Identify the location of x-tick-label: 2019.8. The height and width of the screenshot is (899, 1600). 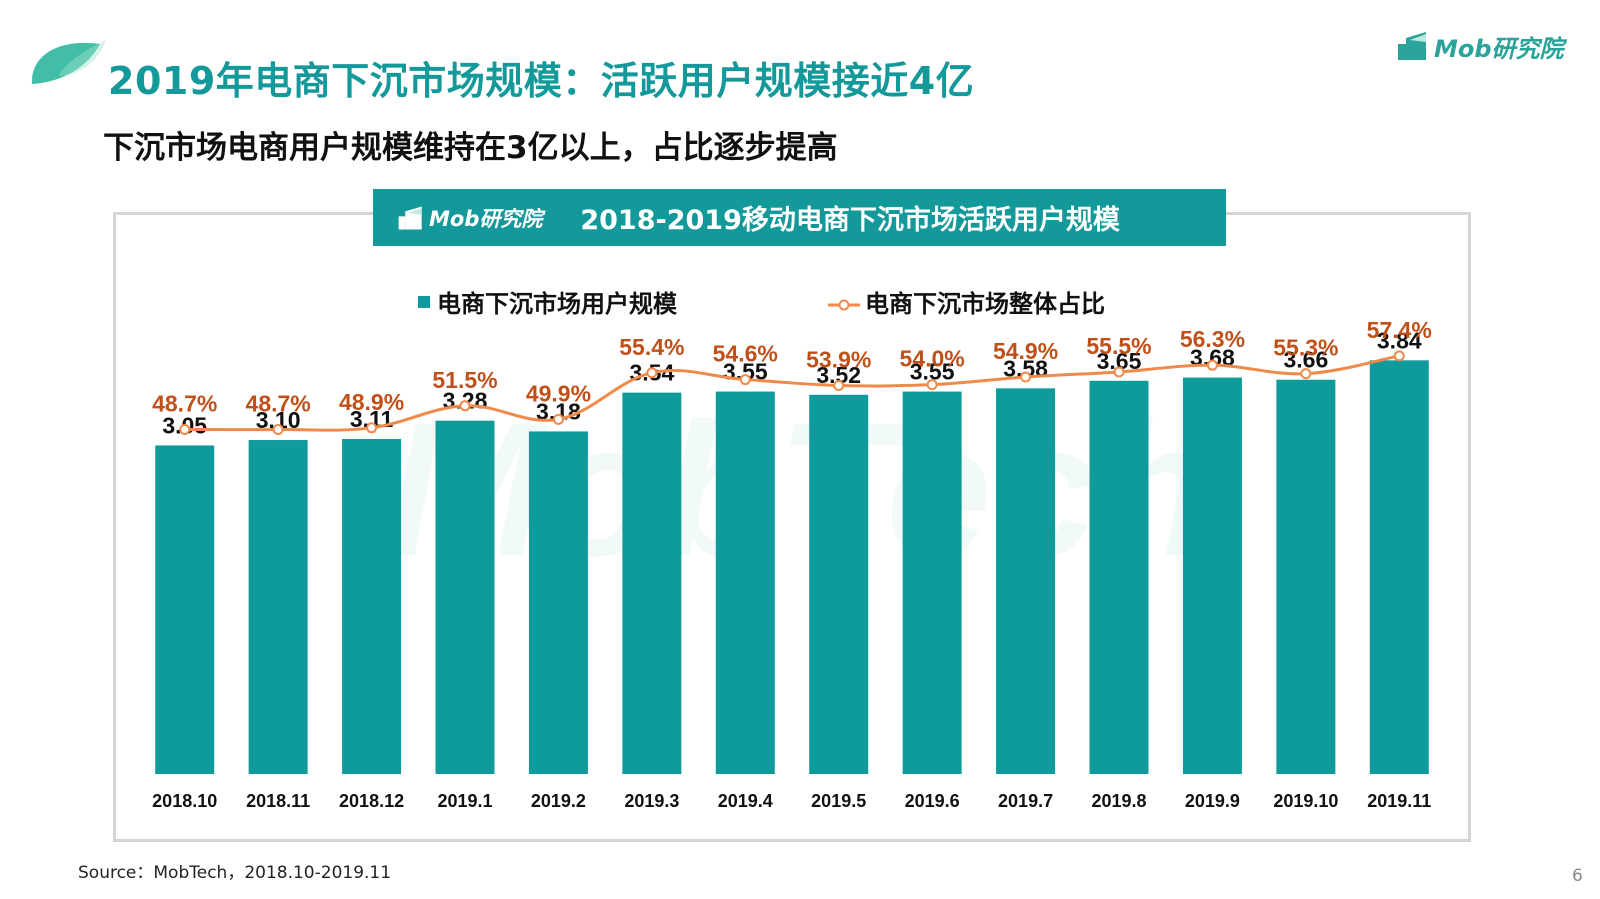
(1118, 801).